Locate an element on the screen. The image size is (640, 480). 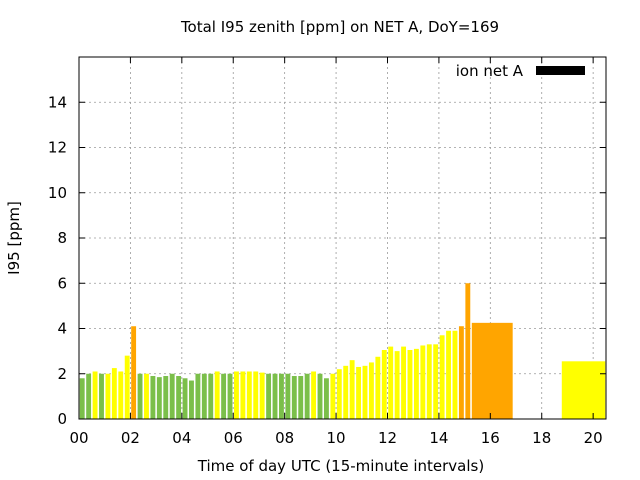
x-tick-label: 12 is located at coordinates (387, 438).